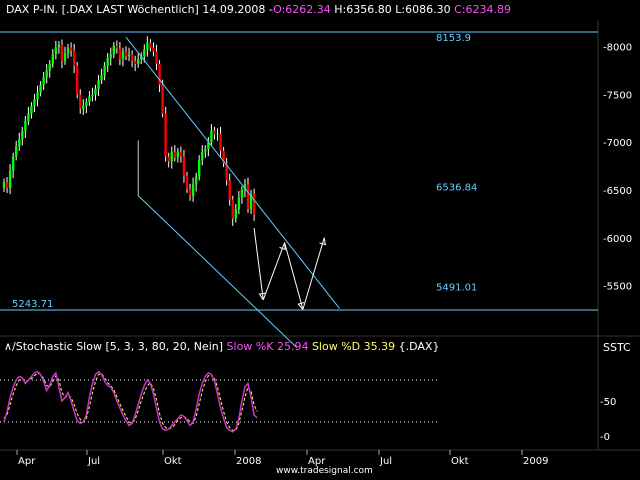 The width and height of the screenshot is (640, 480). What do you see at coordinates (119, 346) in the screenshot?
I see `indicator-name: Stochastic Slow [5, 3, 3, 80, 20, Nein]` at bounding box center [119, 346].